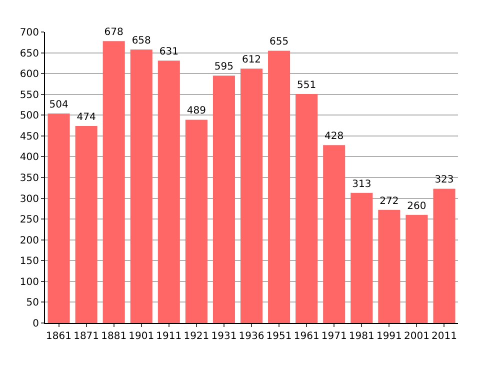 The width and height of the screenshot is (488, 373). What do you see at coordinates (29, 33) in the screenshot?
I see `y-tick-label: 700` at bounding box center [29, 33].